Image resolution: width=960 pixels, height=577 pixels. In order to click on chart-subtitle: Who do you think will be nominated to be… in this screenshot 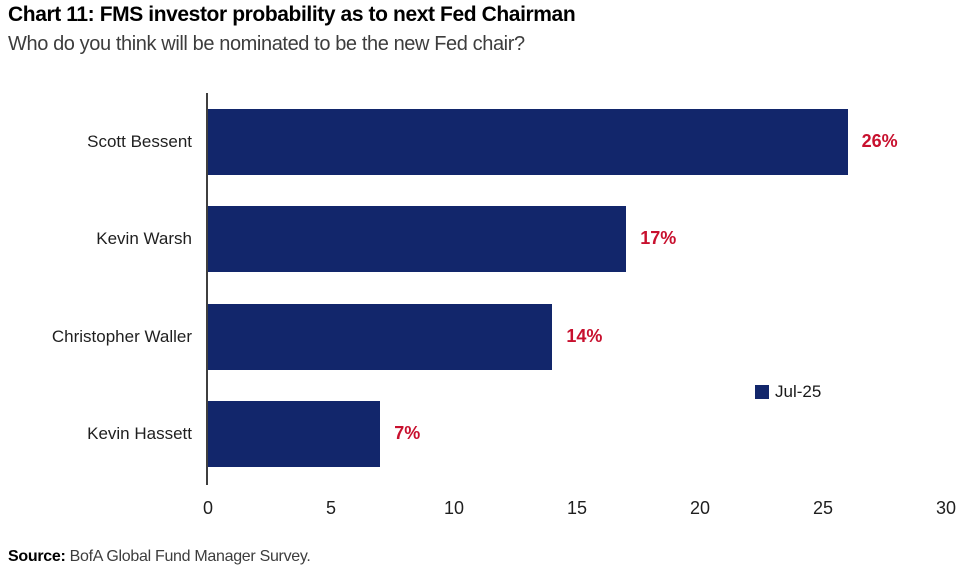, I will do `click(266, 44)`.